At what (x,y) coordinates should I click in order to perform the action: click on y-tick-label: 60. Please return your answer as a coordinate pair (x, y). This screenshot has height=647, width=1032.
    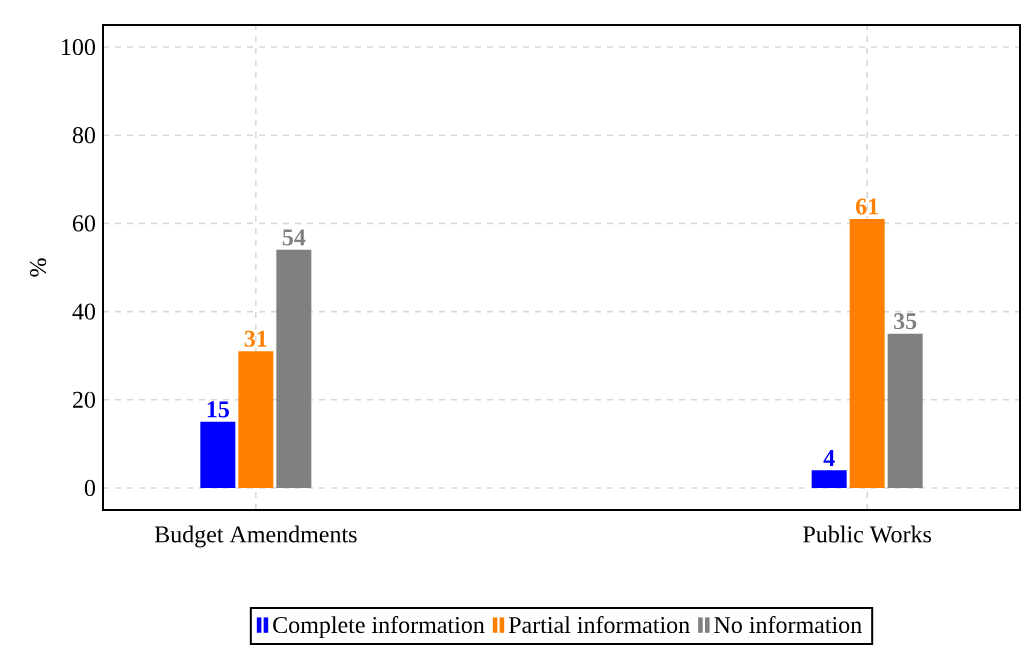
    Looking at the image, I should click on (84, 223).